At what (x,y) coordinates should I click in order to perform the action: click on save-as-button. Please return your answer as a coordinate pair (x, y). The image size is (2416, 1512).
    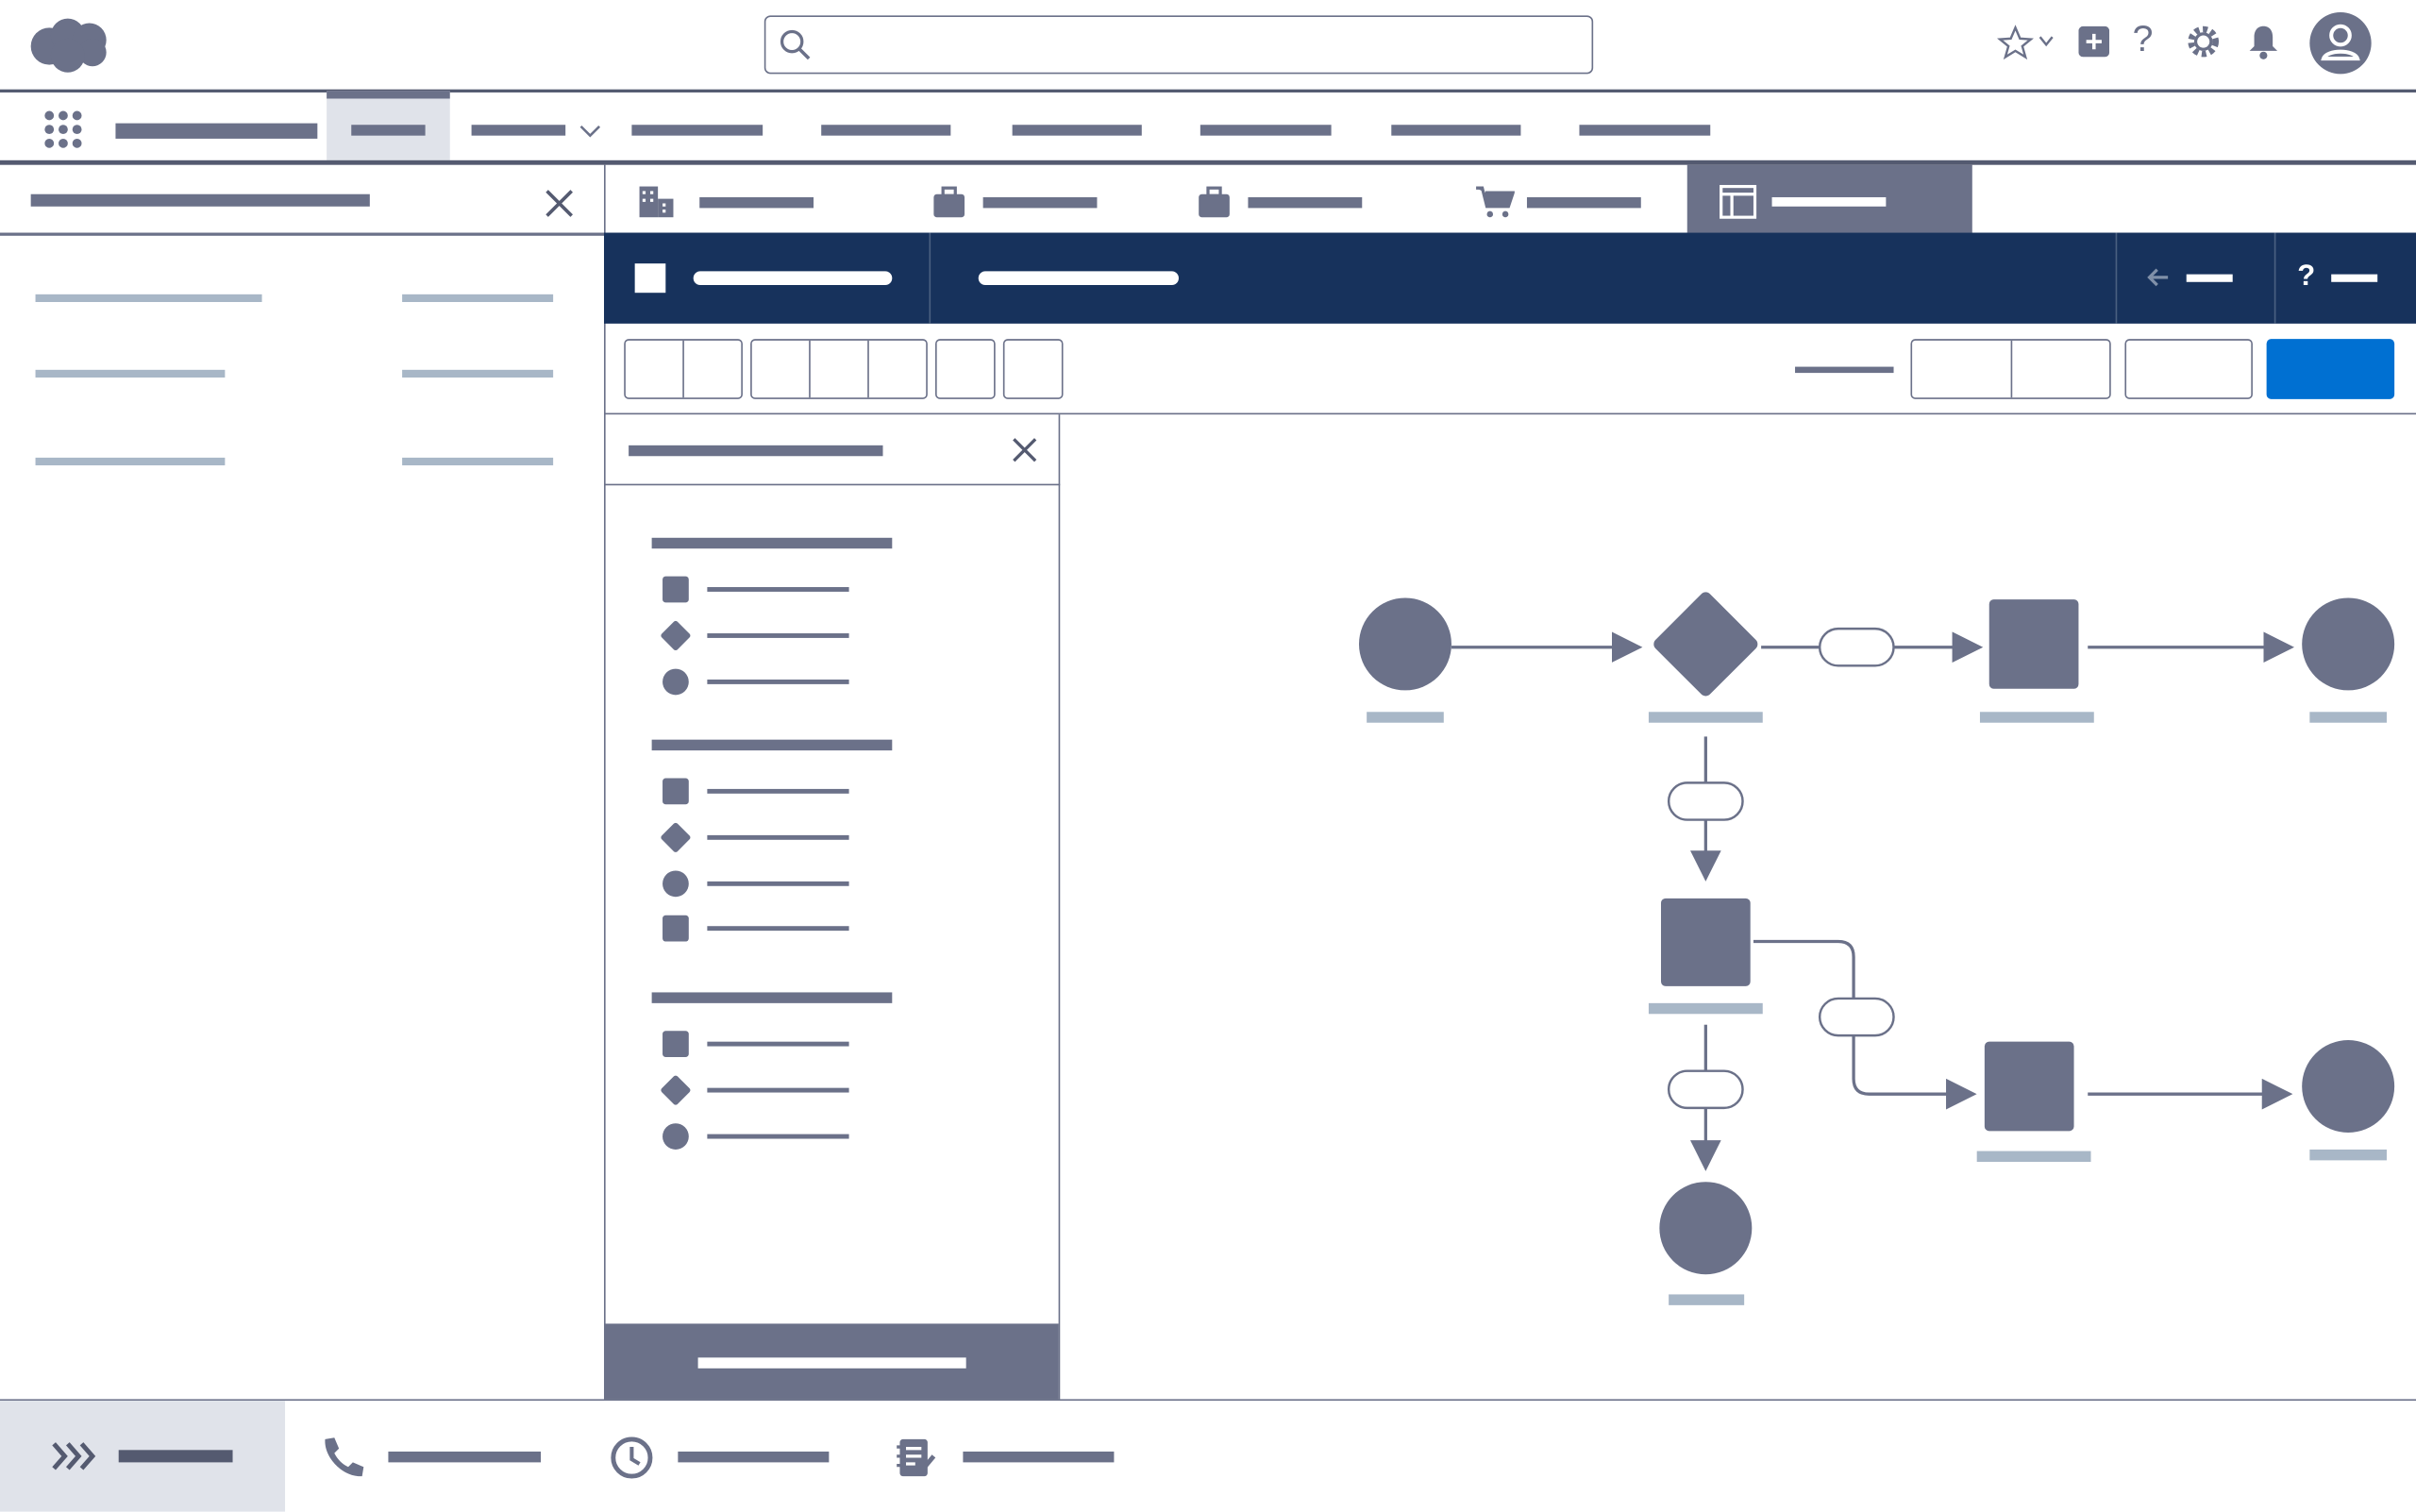
    Looking at the image, I should click on (2188, 369).